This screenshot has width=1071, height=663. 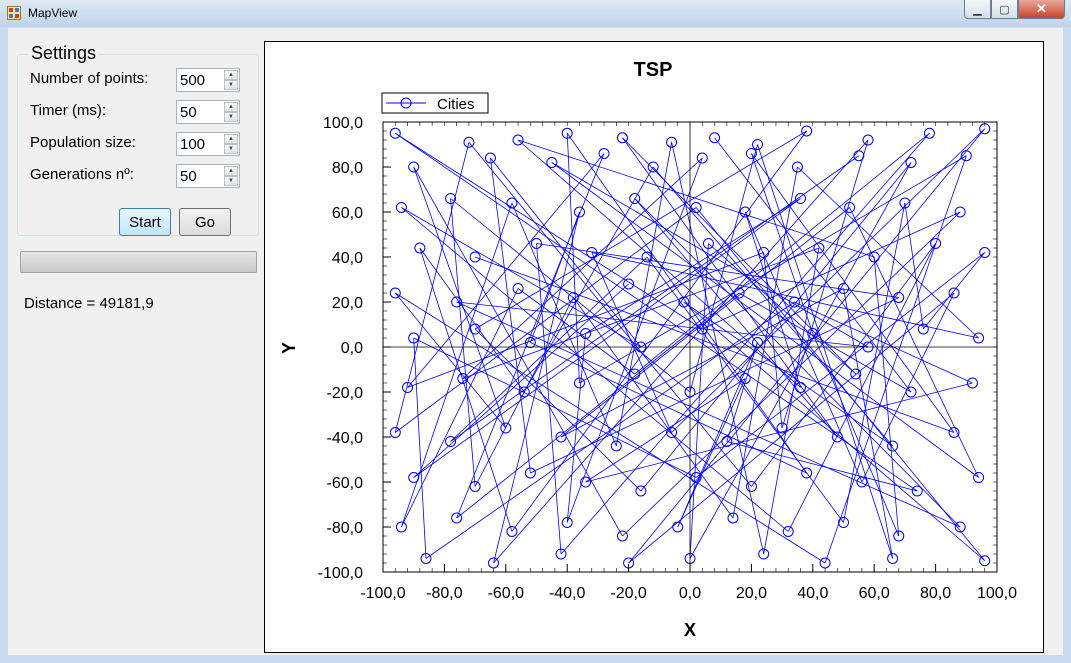 What do you see at coordinates (456, 104) in the screenshot?
I see `legend-label-cities: Cities` at bounding box center [456, 104].